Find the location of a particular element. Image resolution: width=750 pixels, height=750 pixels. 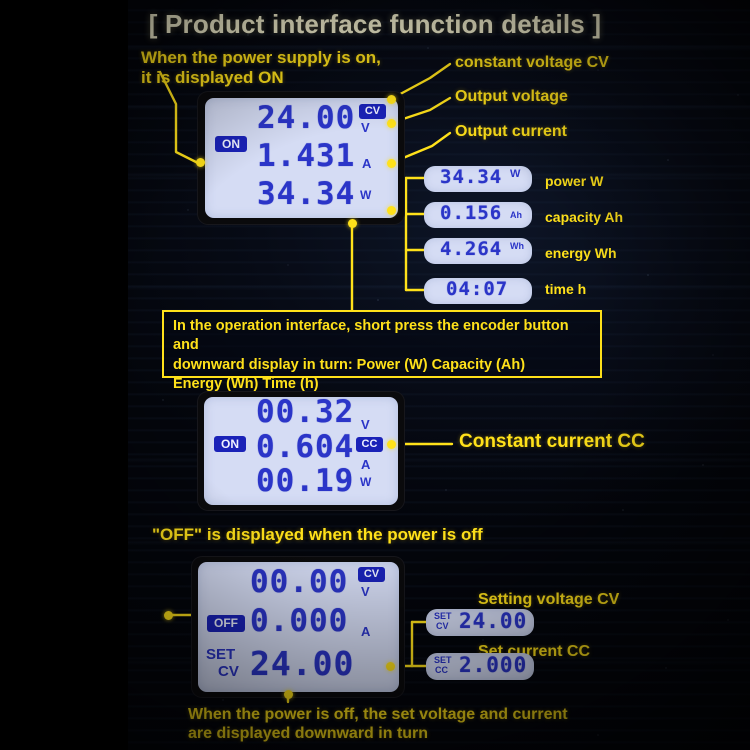

cc-value-voltage: 00.32 is located at coordinates (305, 412).